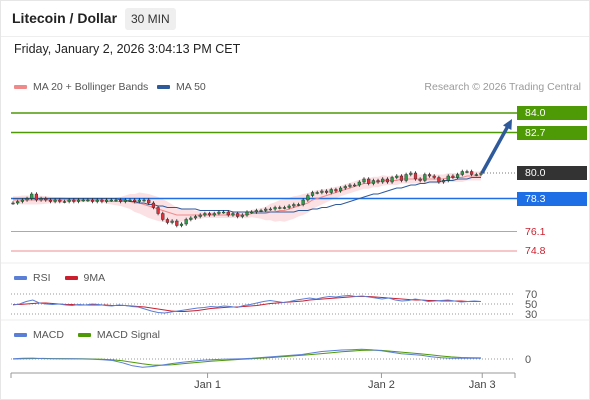 The image size is (590, 400). I want to click on level-label-resistance: 82.7, so click(552, 132).